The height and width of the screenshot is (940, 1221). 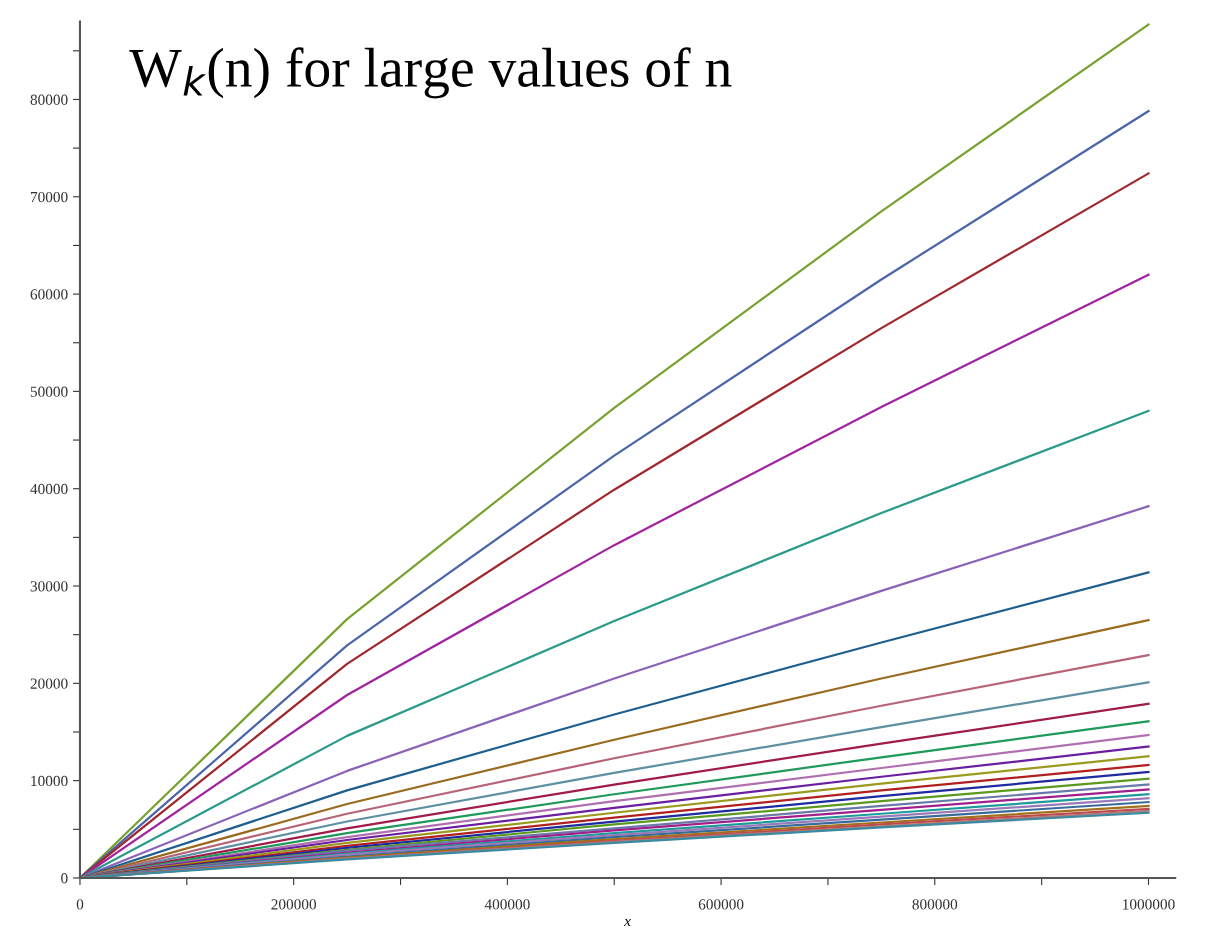 What do you see at coordinates (49, 391) in the screenshot?
I see `y-tick-label: 50000` at bounding box center [49, 391].